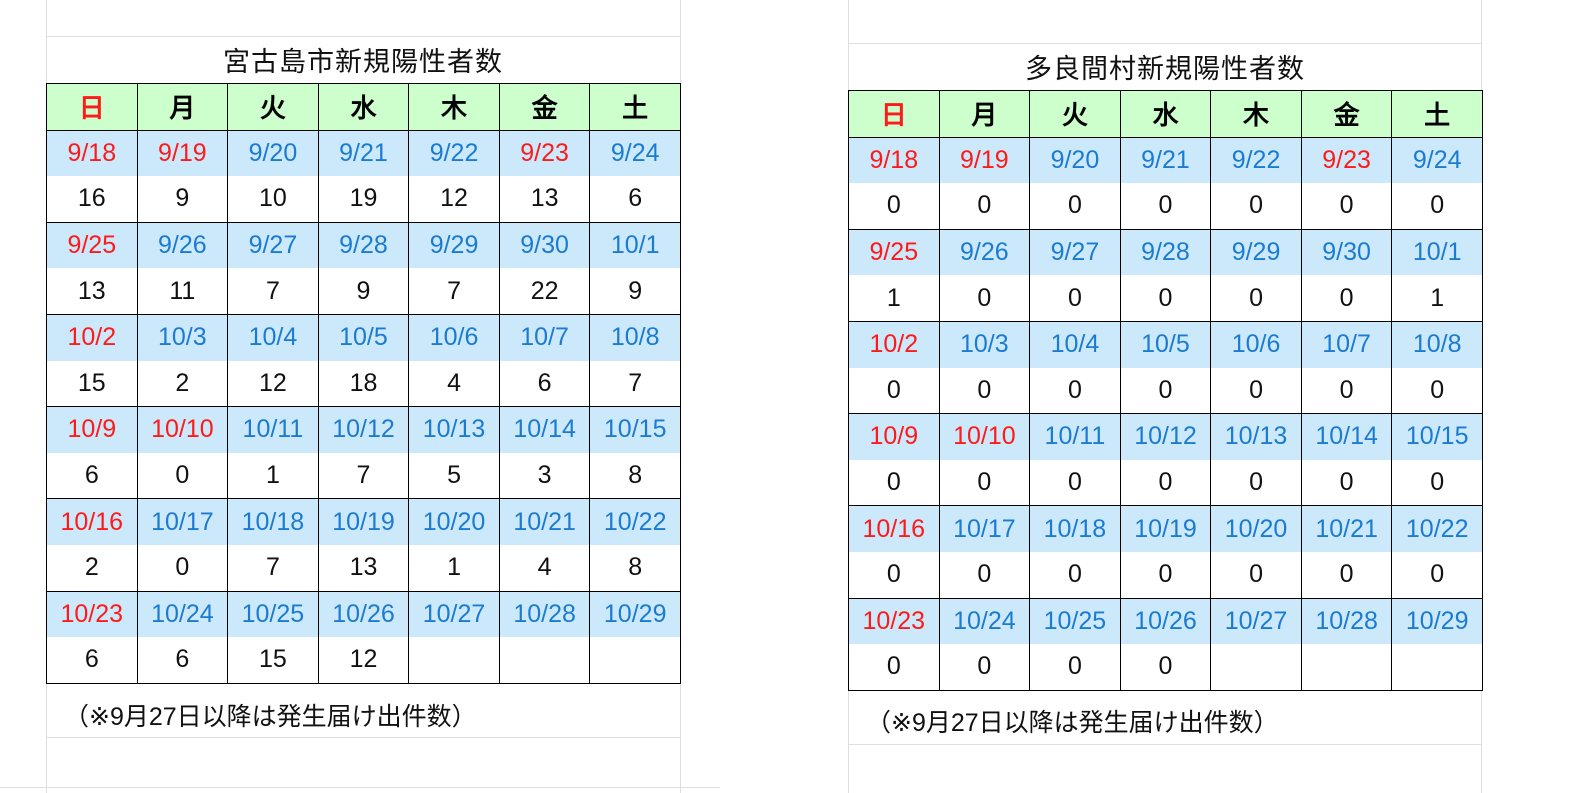  Describe the element at coordinates (273, 199) in the screenshot. I see `count-cell: 10` at that location.